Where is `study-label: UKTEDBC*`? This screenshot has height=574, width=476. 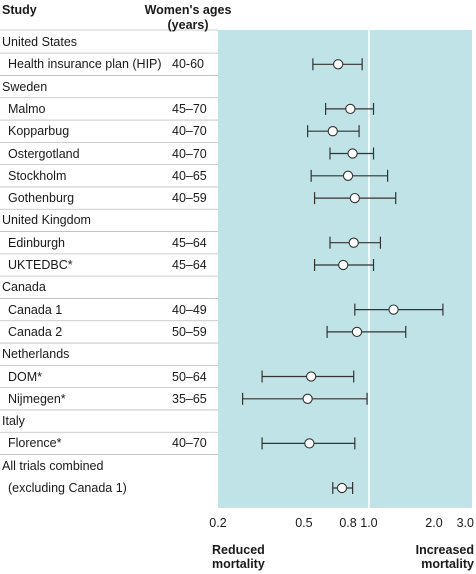
study-label: UKTEDBC* is located at coordinates (40, 265).